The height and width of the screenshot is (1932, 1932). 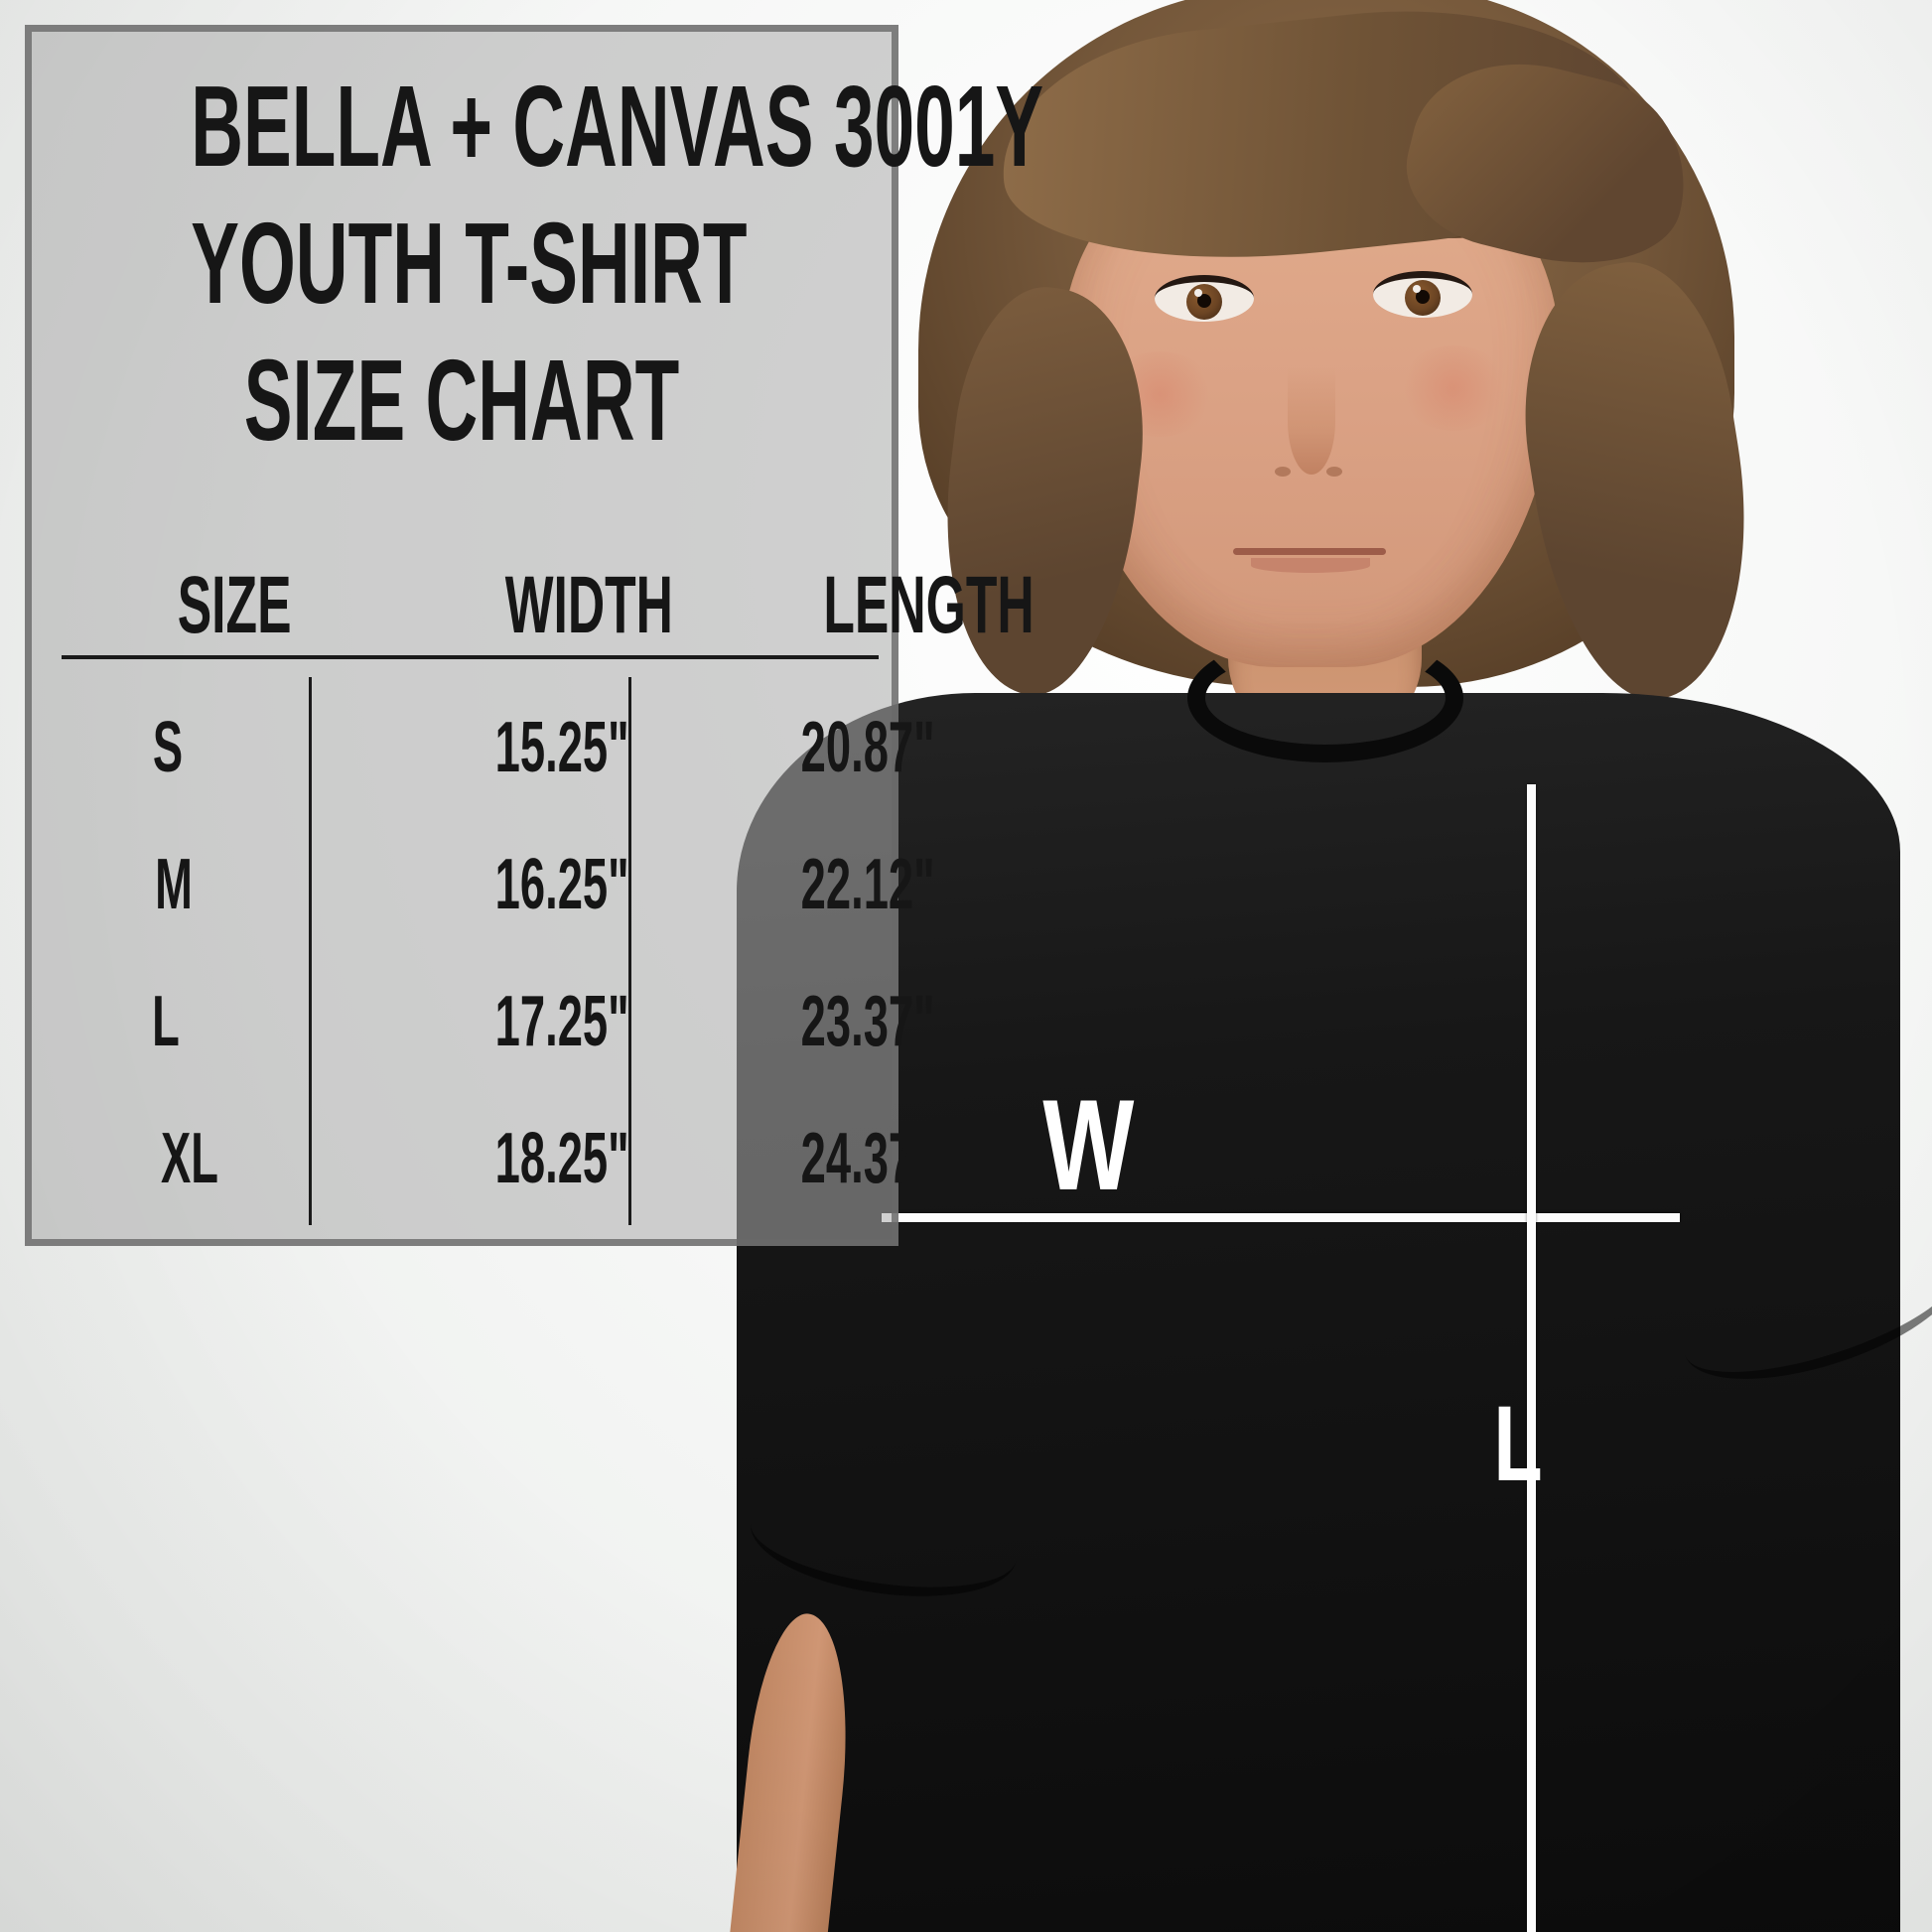 What do you see at coordinates (561, 748) in the screenshot?
I see `cell-width: 15.25"` at bounding box center [561, 748].